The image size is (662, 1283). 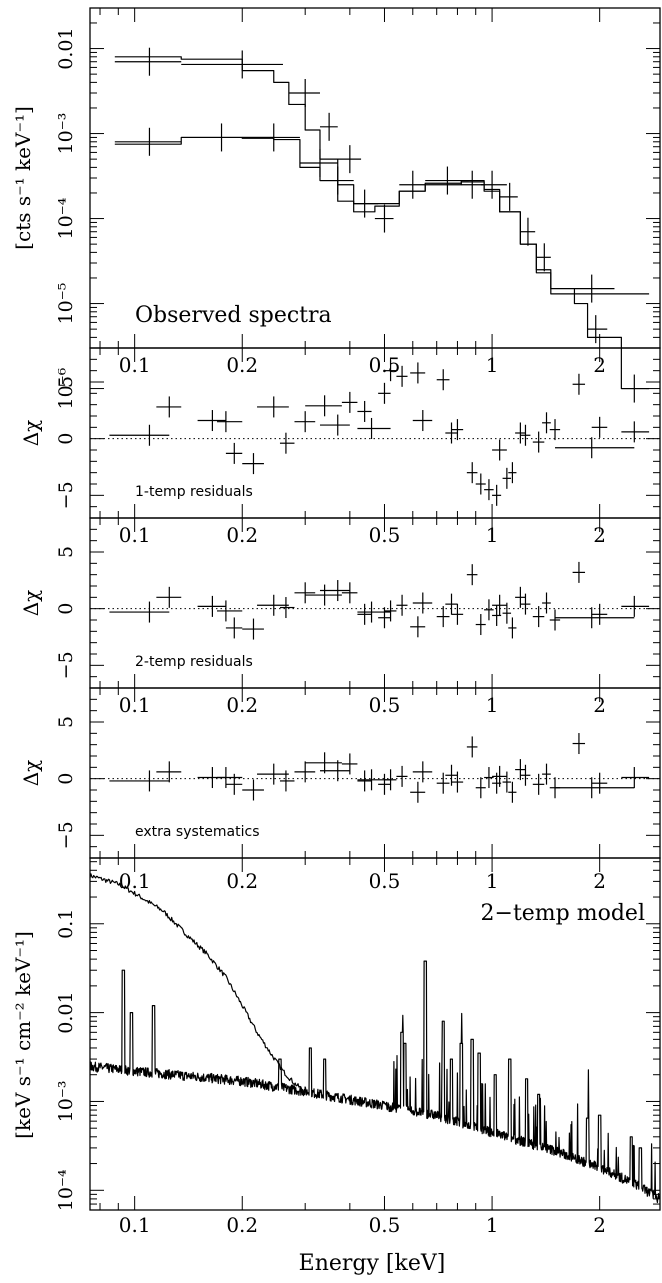 I want to click on y-tick-label: 10⁻⁶, so click(x=66, y=388).